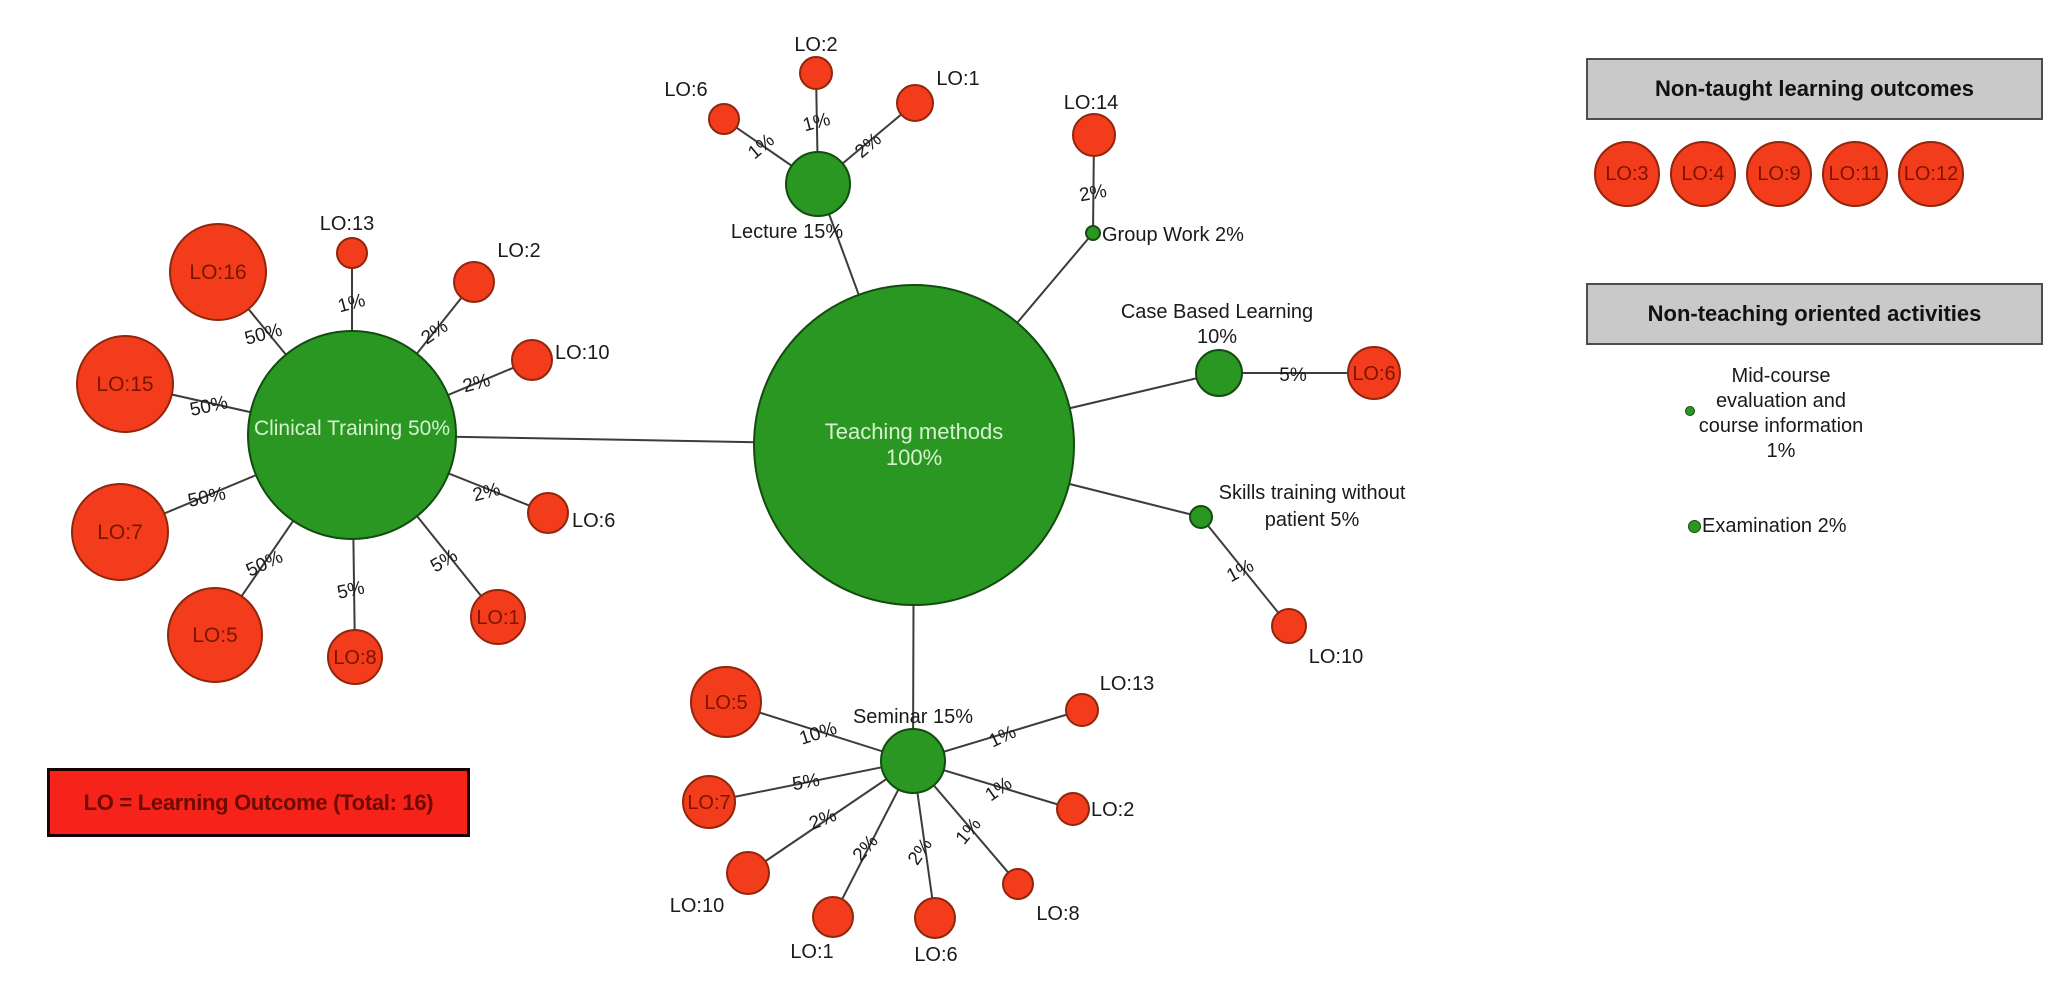 This screenshot has width=2059, height=1006. I want to click on node-clinical-lo1, so click(498, 617).